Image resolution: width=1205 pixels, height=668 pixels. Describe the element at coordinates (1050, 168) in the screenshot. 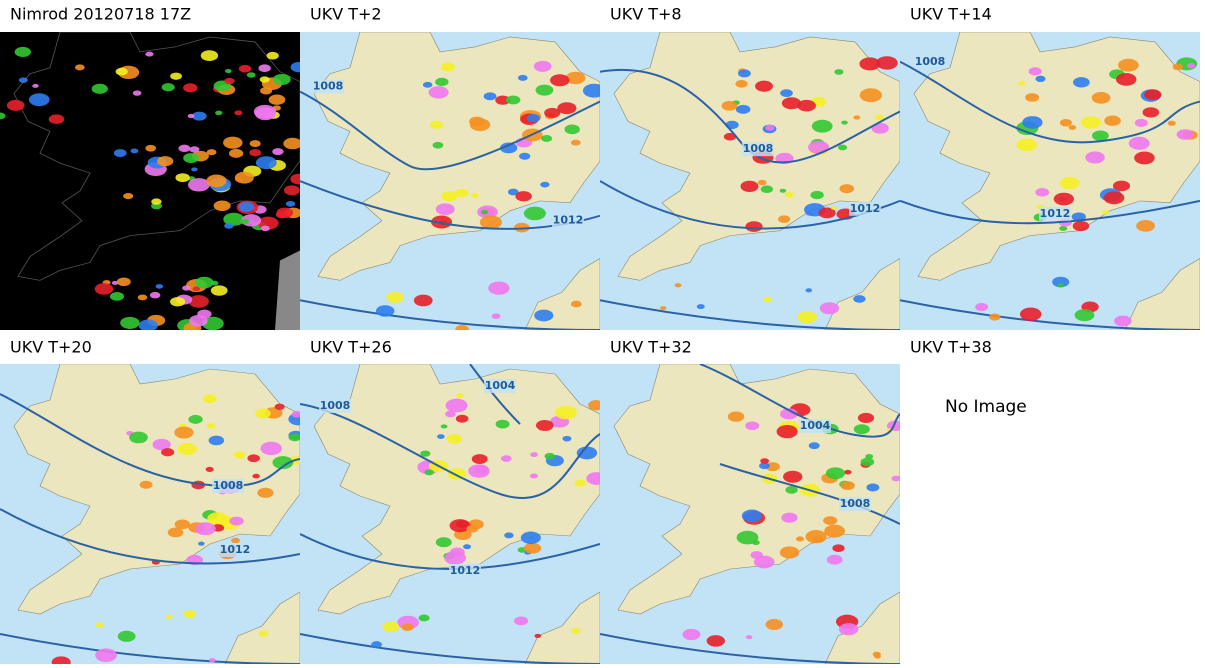

I see `map-panel: UKV T+14 1008 1012` at that location.